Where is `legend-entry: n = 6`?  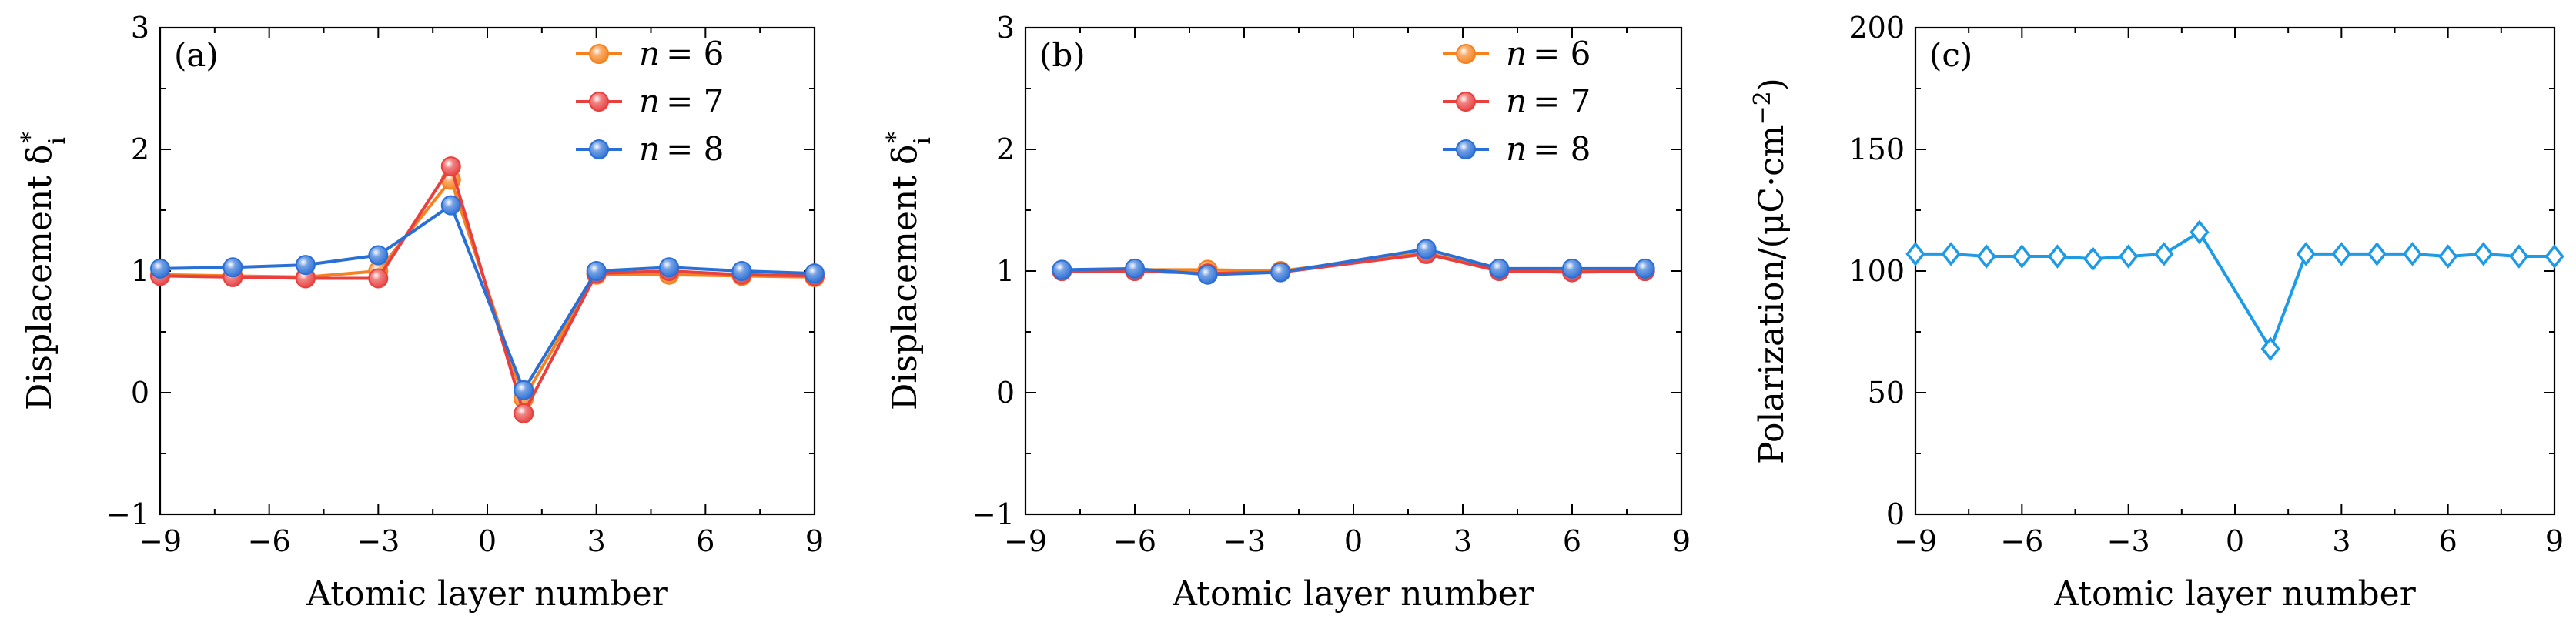 legend-entry: n = 6 is located at coordinates (682, 53).